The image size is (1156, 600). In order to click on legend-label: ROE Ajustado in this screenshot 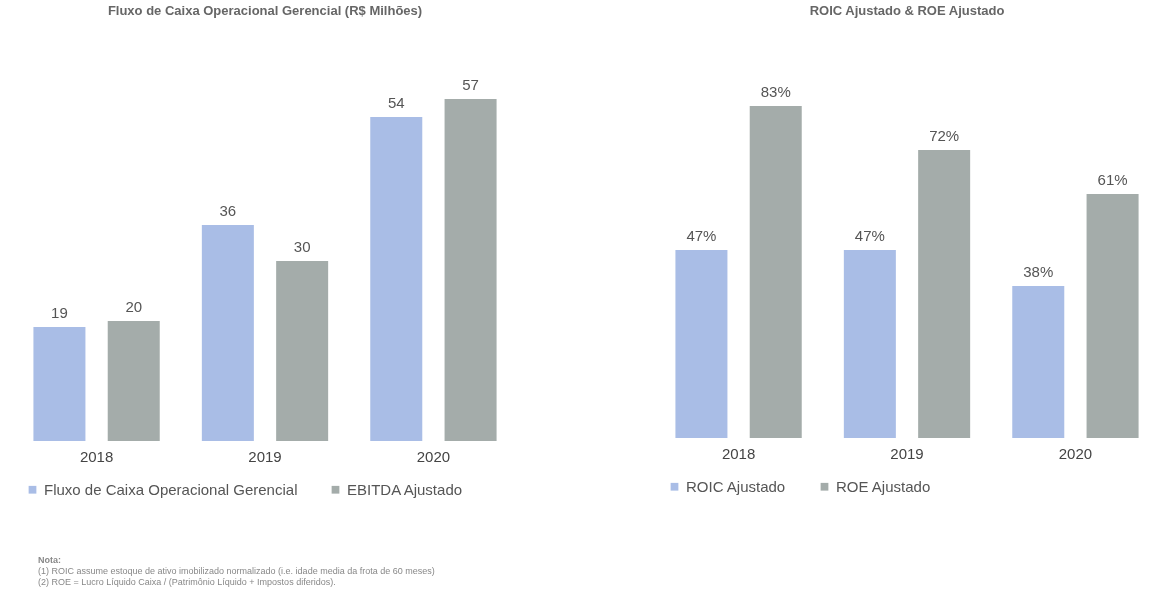, I will do `click(883, 486)`.